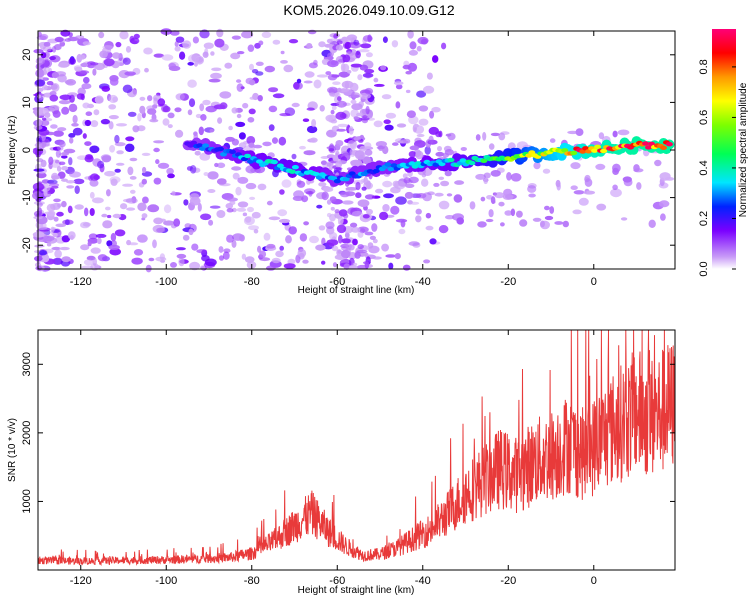  What do you see at coordinates (27, 102) in the screenshot?
I see `y-tick-label: 10` at bounding box center [27, 102].